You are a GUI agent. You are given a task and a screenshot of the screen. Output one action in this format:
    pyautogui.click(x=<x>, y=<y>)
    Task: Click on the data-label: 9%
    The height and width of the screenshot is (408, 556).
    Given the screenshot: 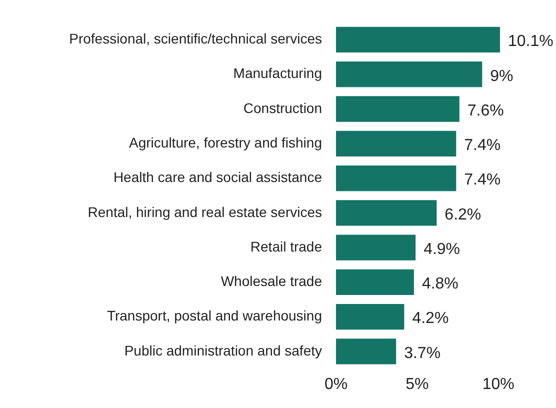 What is the action you would take?
    pyautogui.click(x=502, y=76)
    